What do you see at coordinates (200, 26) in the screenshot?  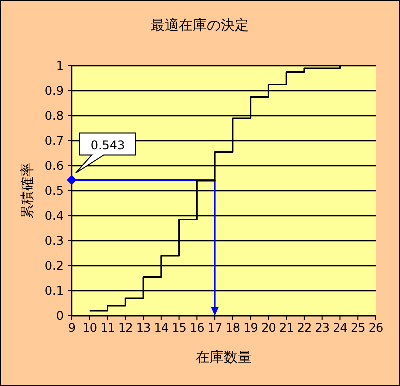 I see `chart-title: 最適在庫の決定` at bounding box center [200, 26].